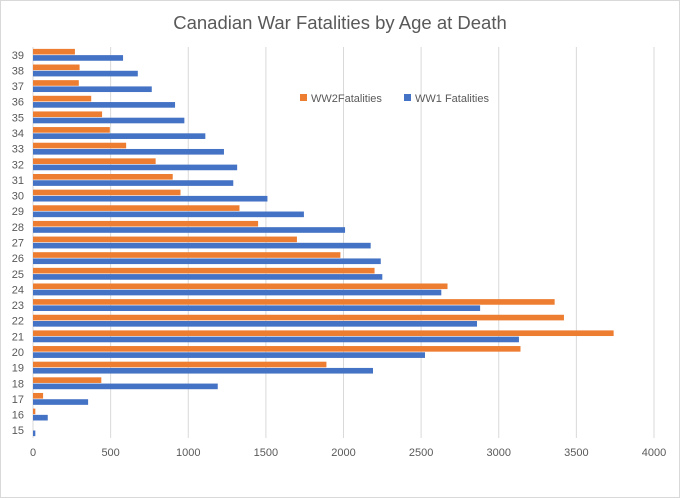  What do you see at coordinates (18, 103) in the screenshot?
I see `y-tick-label: 36` at bounding box center [18, 103].